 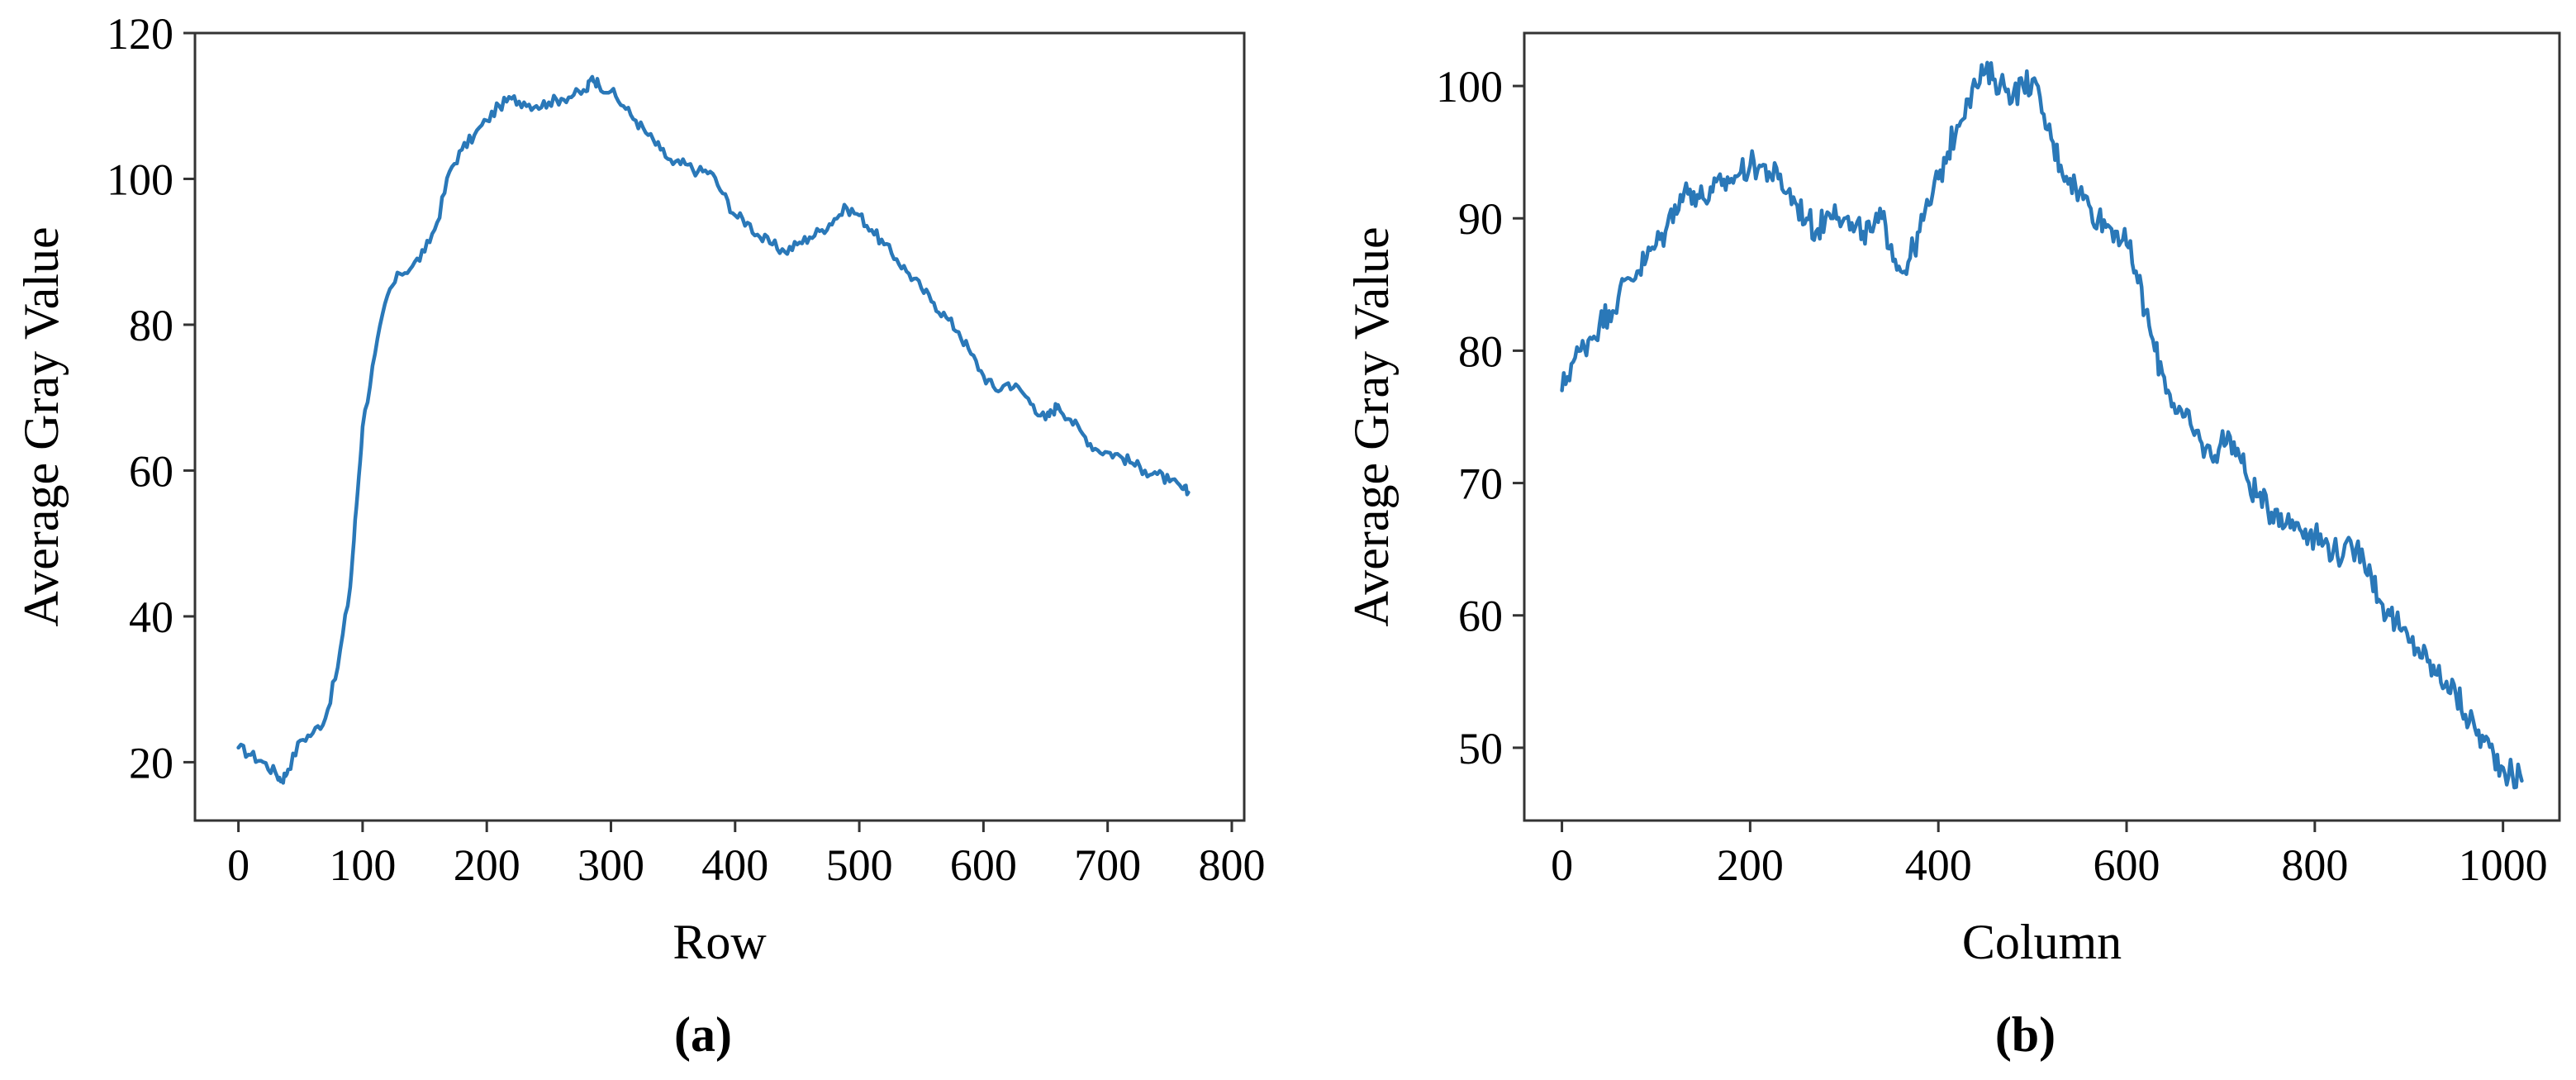 I want to click on y-tick-label: 120, so click(x=140, y=34).